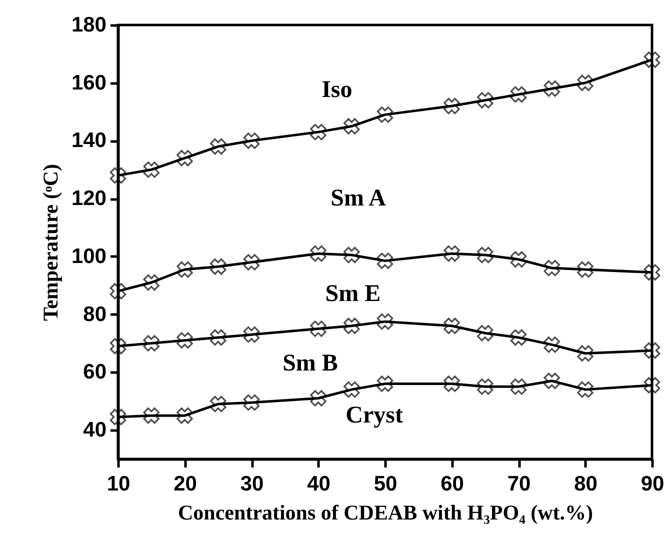  Describe the element at coordinates (519, 484) in the screenshot. I see `x-tick-label: 70` at that location.